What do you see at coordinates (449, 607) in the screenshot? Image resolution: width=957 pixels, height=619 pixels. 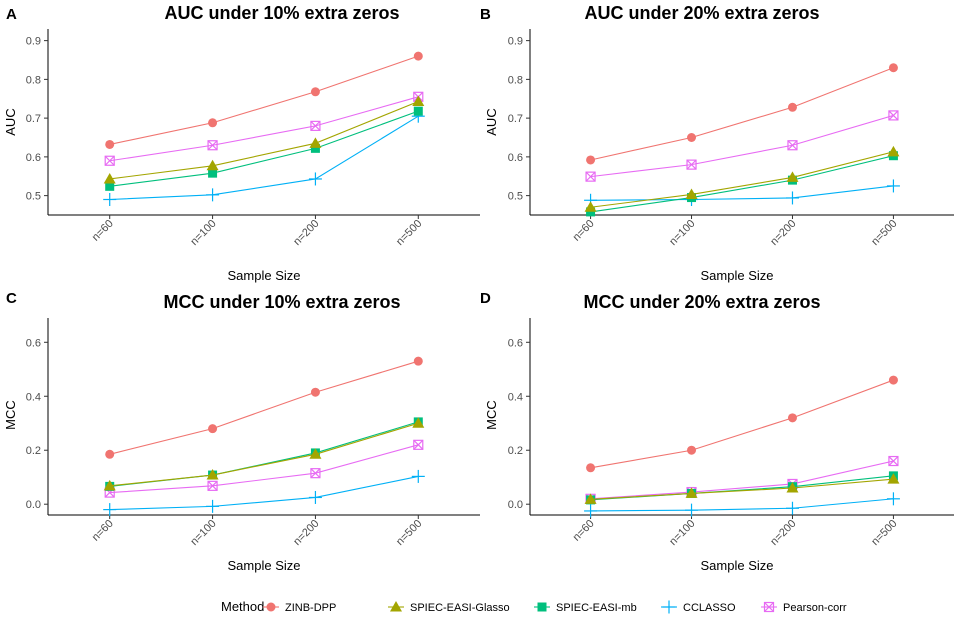 I see `legend-entry-spiec-easi-glasso: SPIEC-EASI-Glasso` at bounding box center [449, 607].